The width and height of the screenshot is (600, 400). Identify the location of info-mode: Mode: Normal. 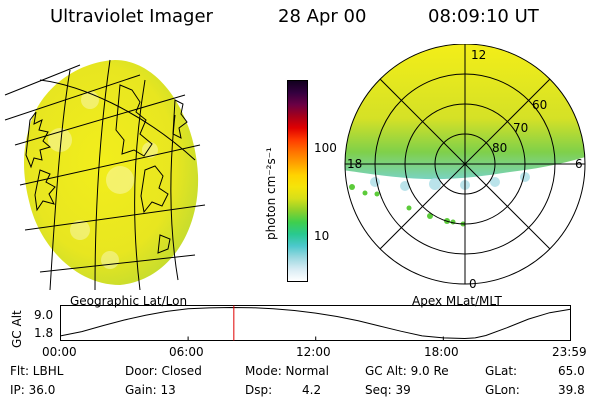
(287, 371).